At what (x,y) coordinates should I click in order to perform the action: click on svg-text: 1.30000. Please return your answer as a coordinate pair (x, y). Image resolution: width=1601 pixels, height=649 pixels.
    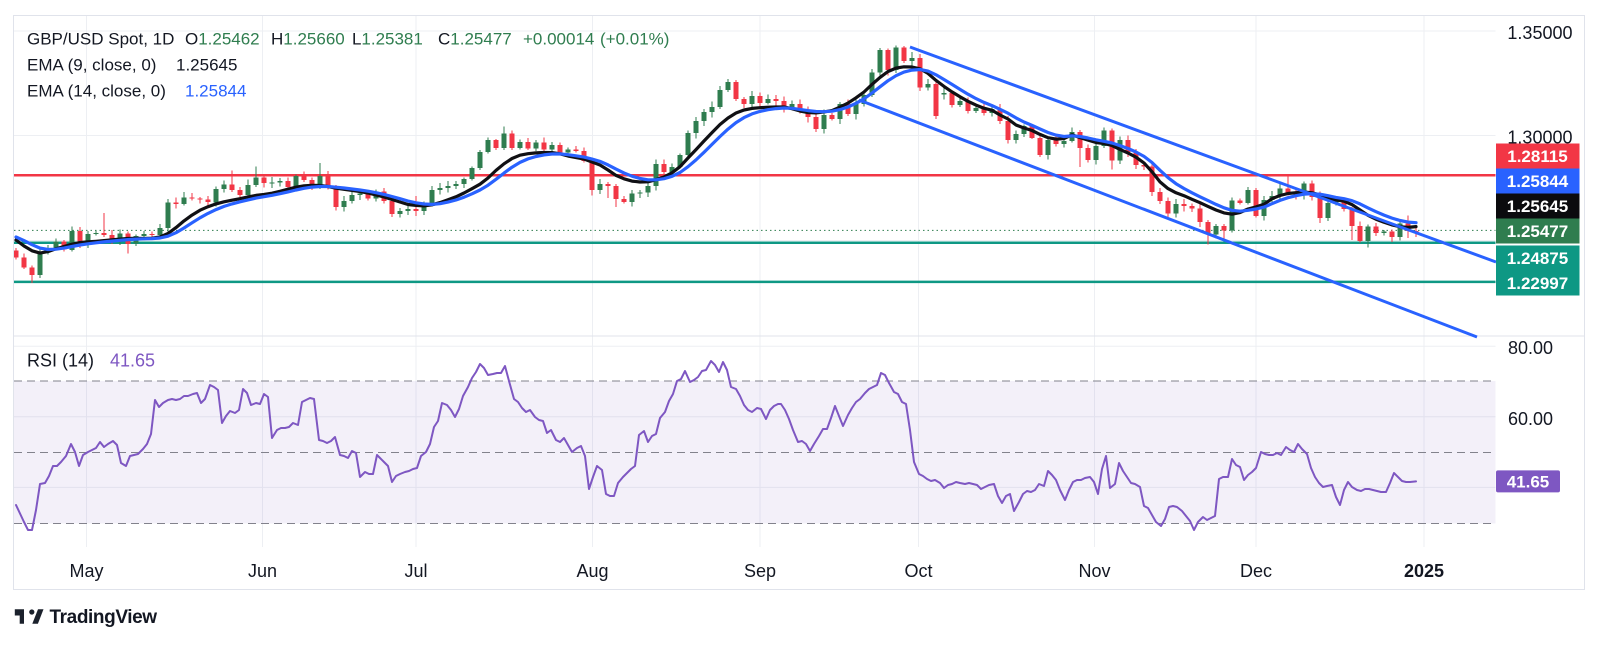
    Looking at the image, I should click on (1539, 138).